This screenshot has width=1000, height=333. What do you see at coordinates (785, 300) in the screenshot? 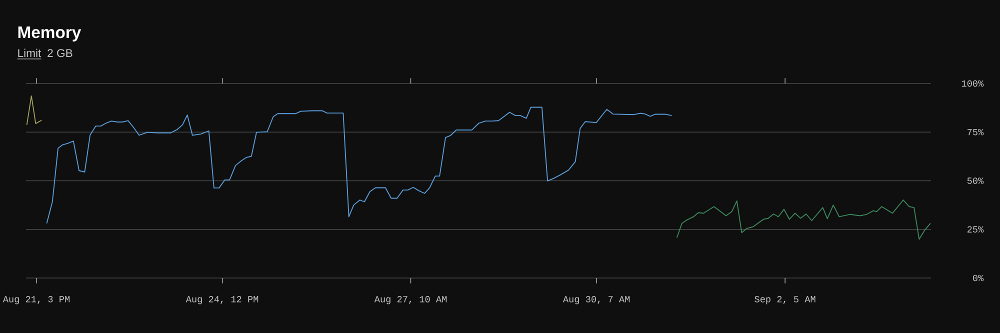
I see `x-tick-label: Sep 2, 5 AM` at bounding box center [785, 300].